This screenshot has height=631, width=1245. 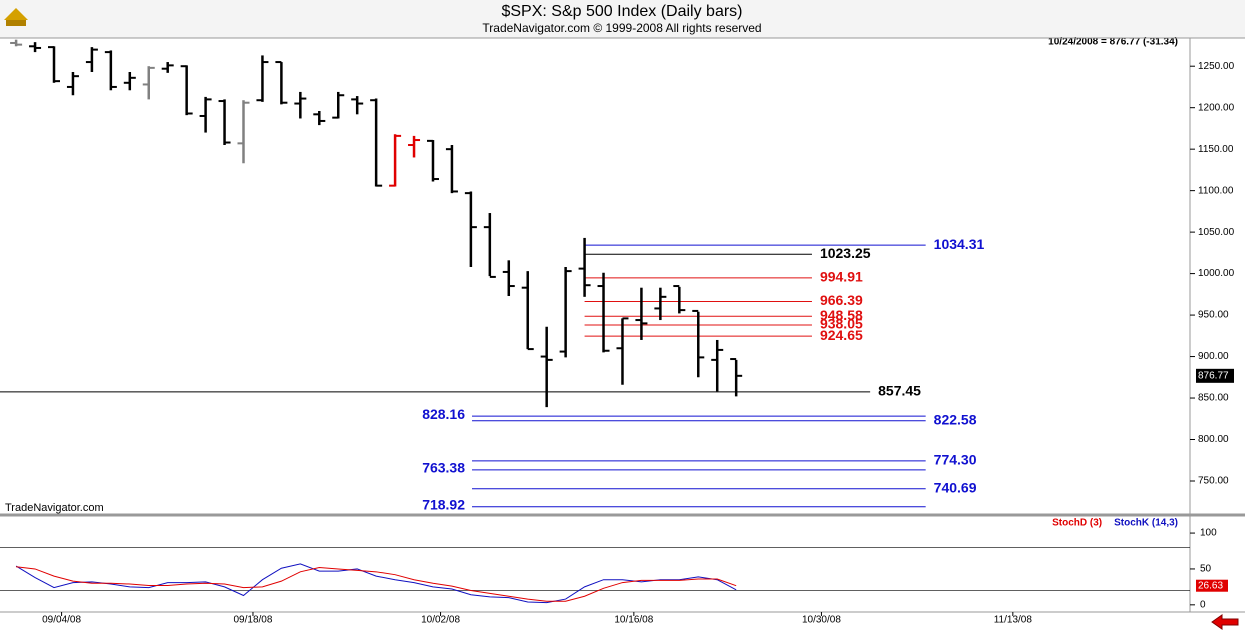 I want to click on y-tick-label: 1250.00, so click(x=1216, y=66).